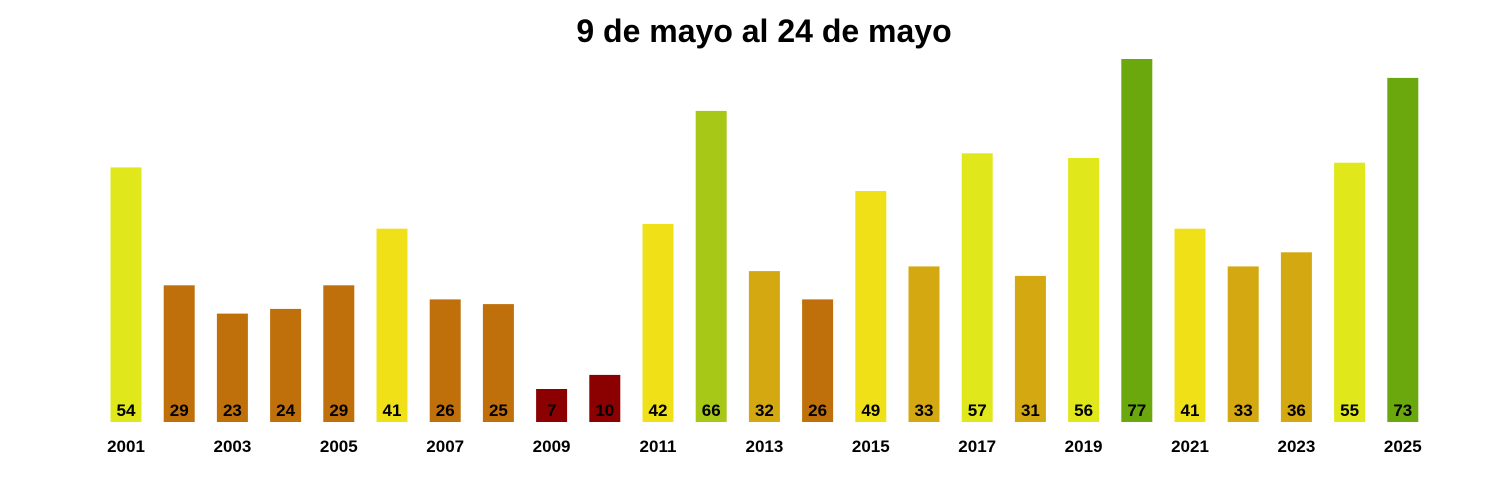 This screenshot has width=1500, height=500. Describe the element at coordinates (232, 446) in the screenshot. I see `x-tick-label-2003: 2003` at that location.